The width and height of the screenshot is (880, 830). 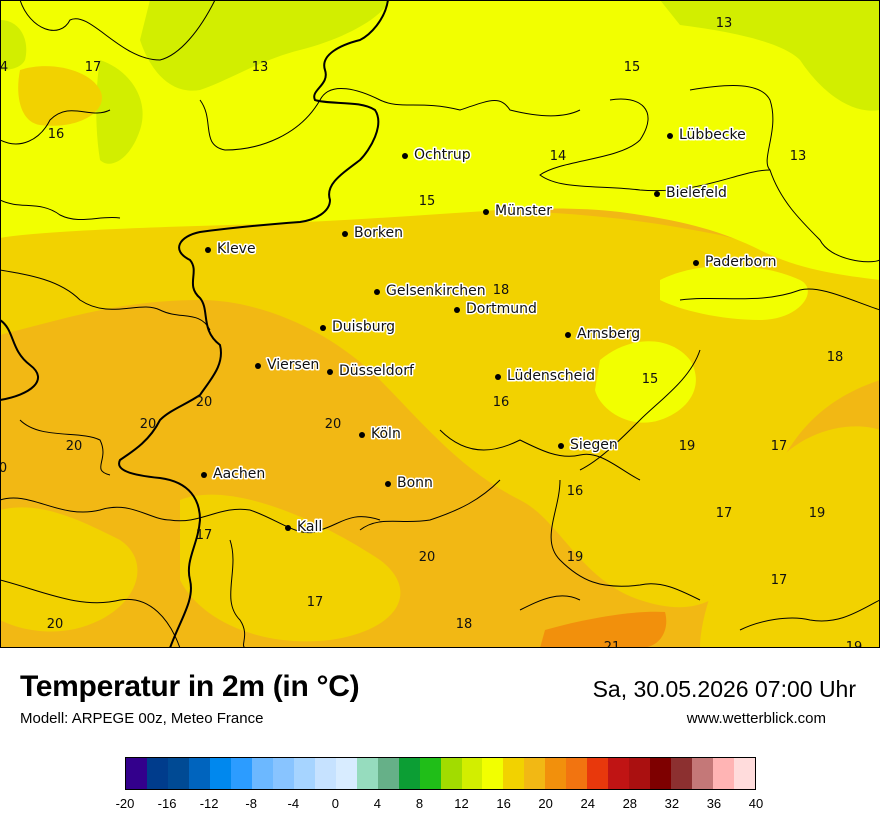 I want to click on svg-text: Duisburg, so click(x=363, y=327).